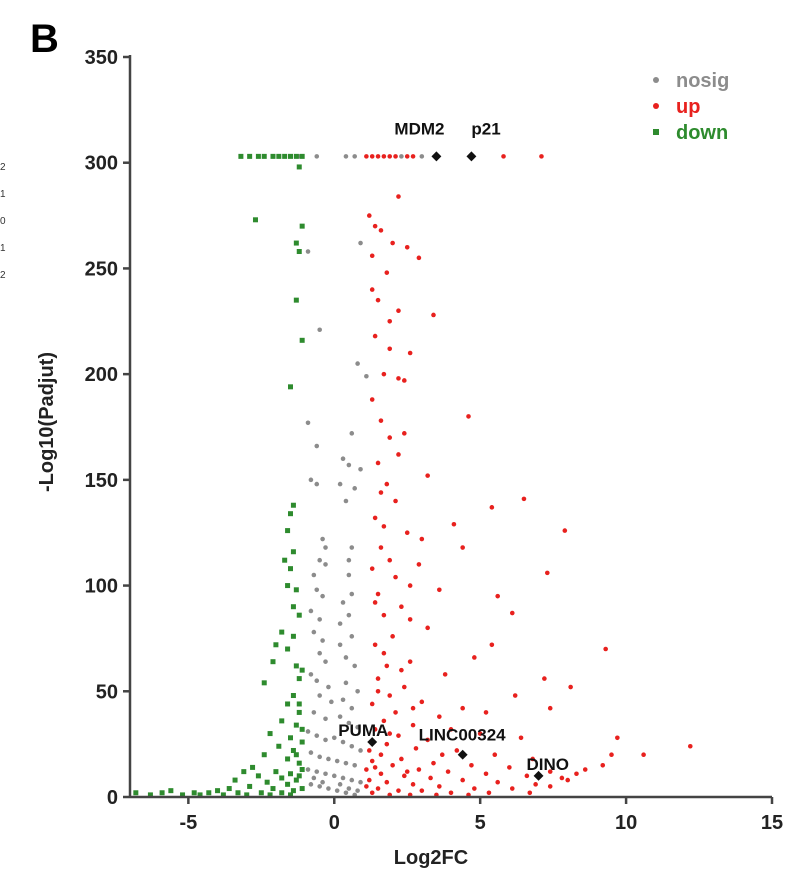  I want to click on side-marks: 2 1 0 1 2, so click(3, 221).